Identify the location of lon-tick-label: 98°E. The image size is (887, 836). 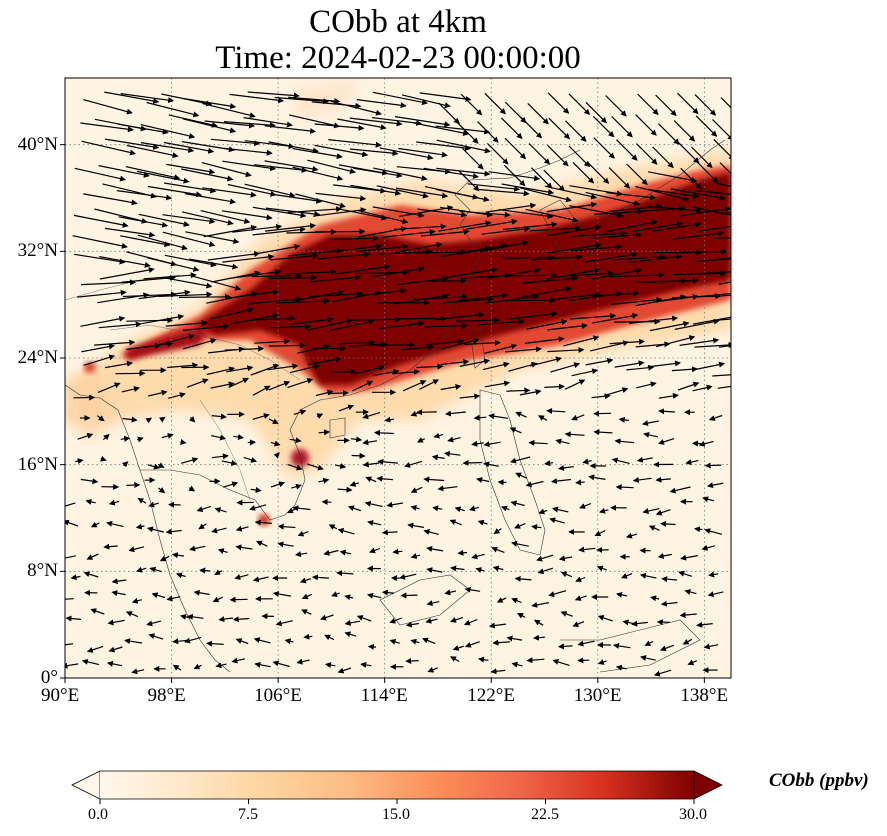
(166, 695).